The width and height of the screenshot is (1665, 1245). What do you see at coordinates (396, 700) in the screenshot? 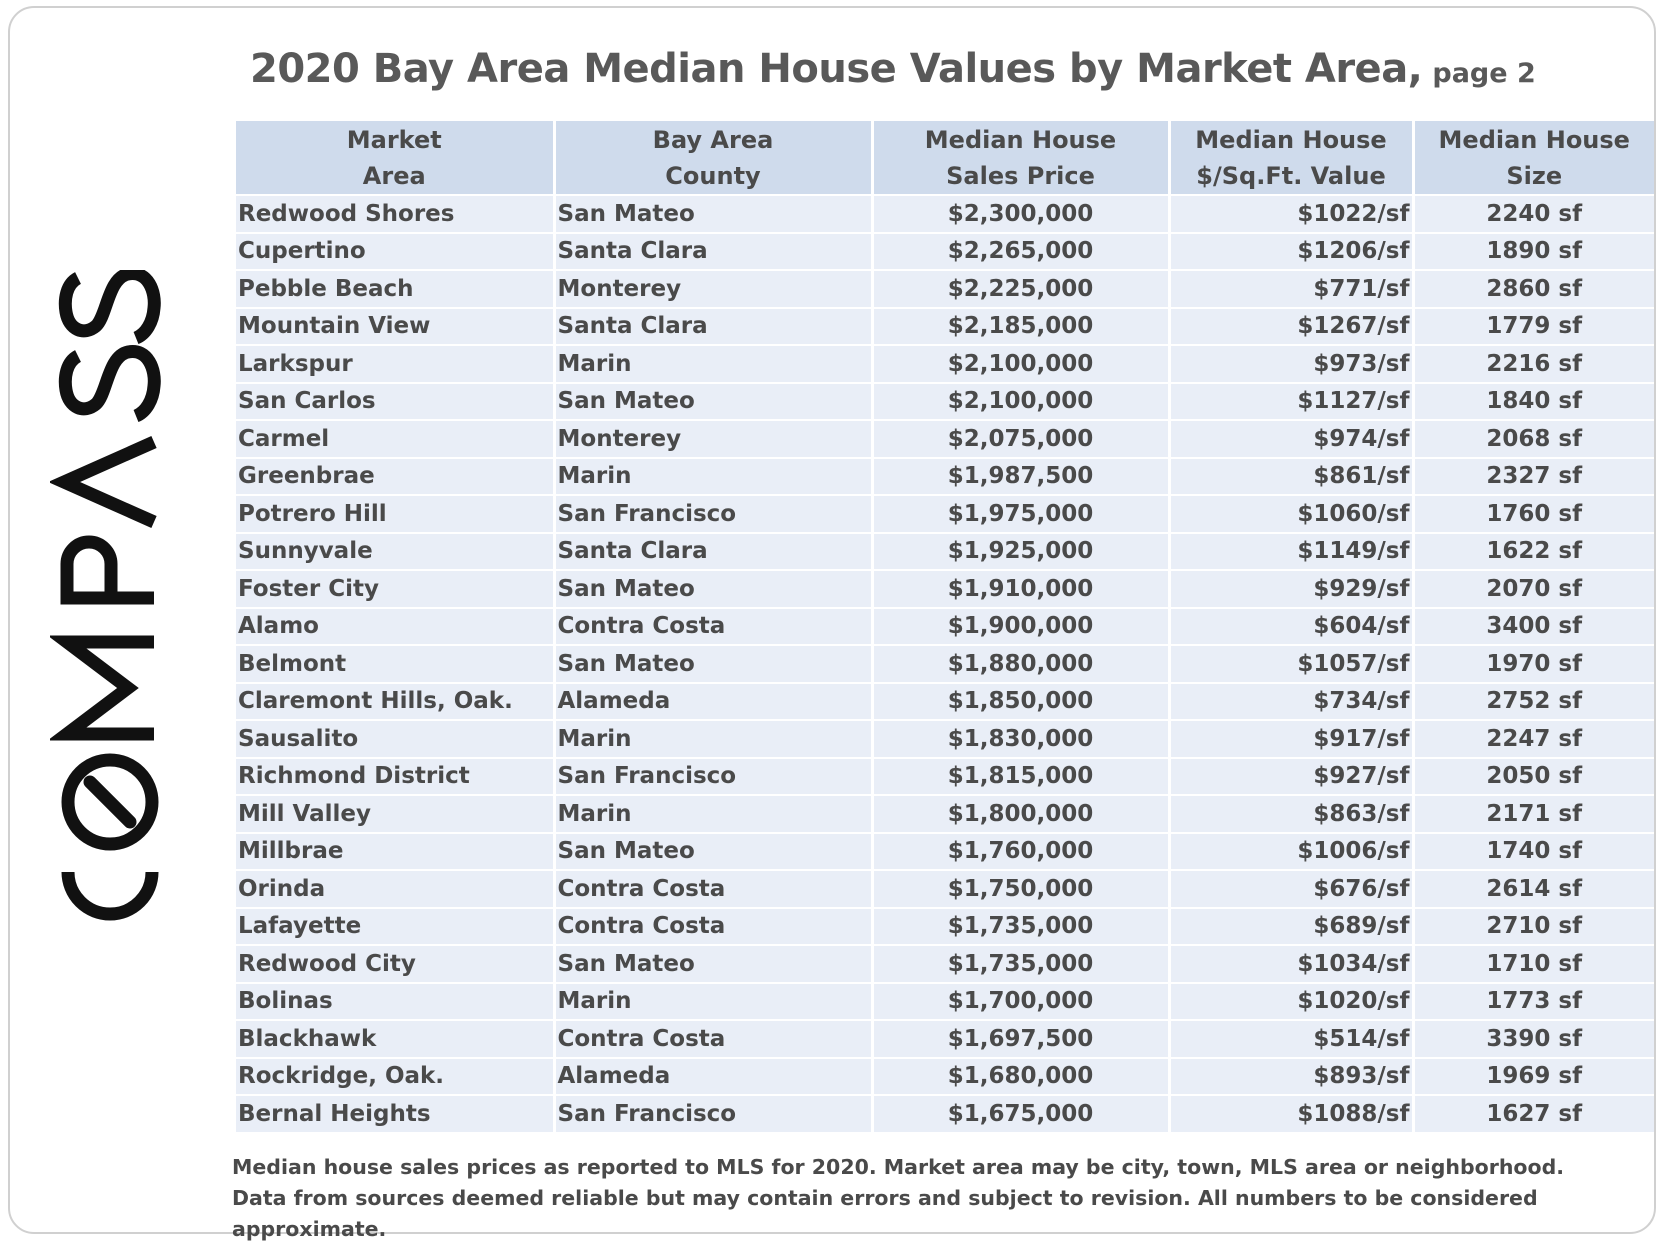
I see `market-area-cell: Claremont Hills, Oak.` at bounding box center [396, 700].